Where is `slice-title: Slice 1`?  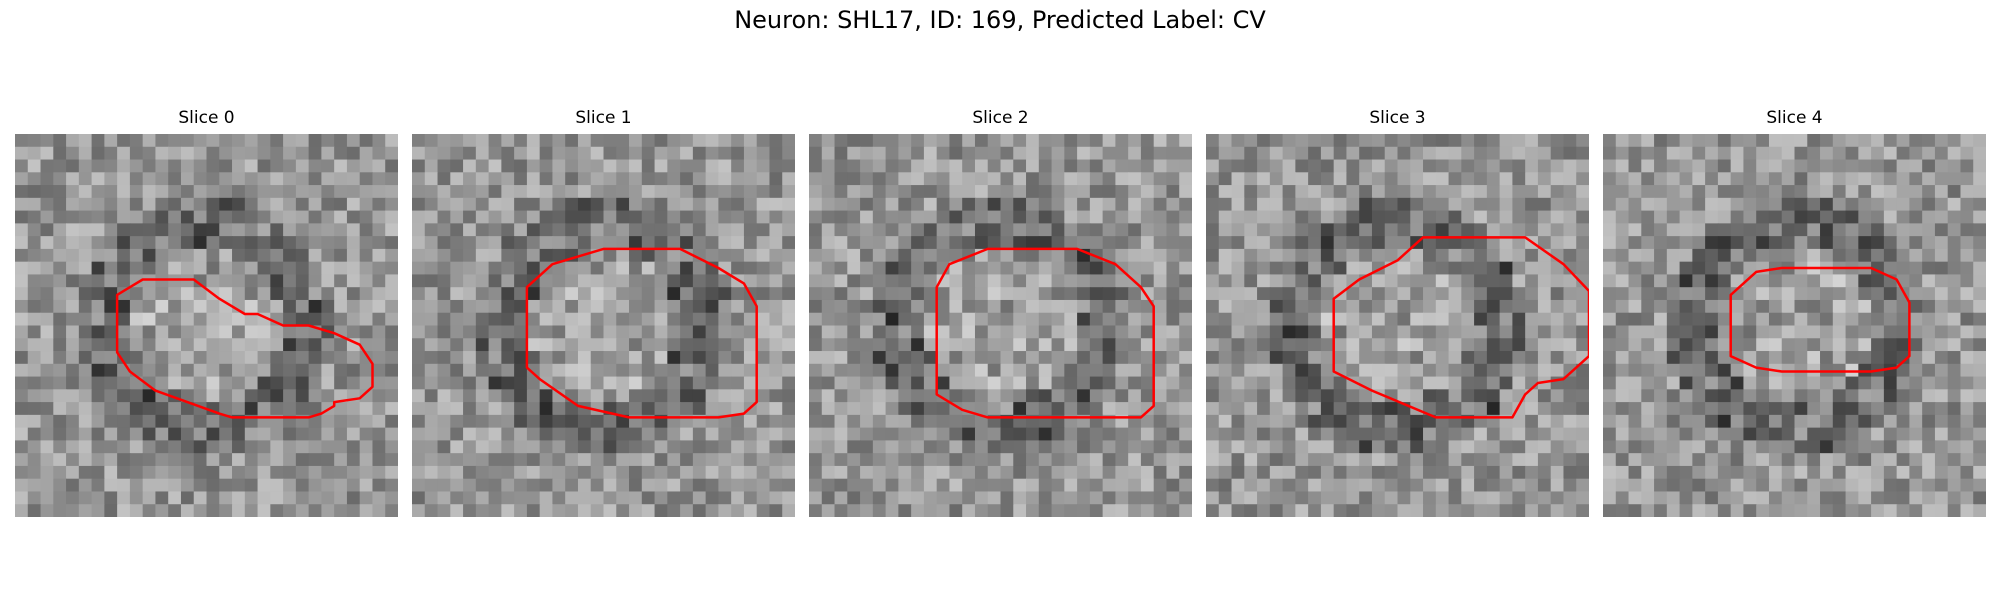
slice-title: Slice 1 is located at coordinates (603, 118).